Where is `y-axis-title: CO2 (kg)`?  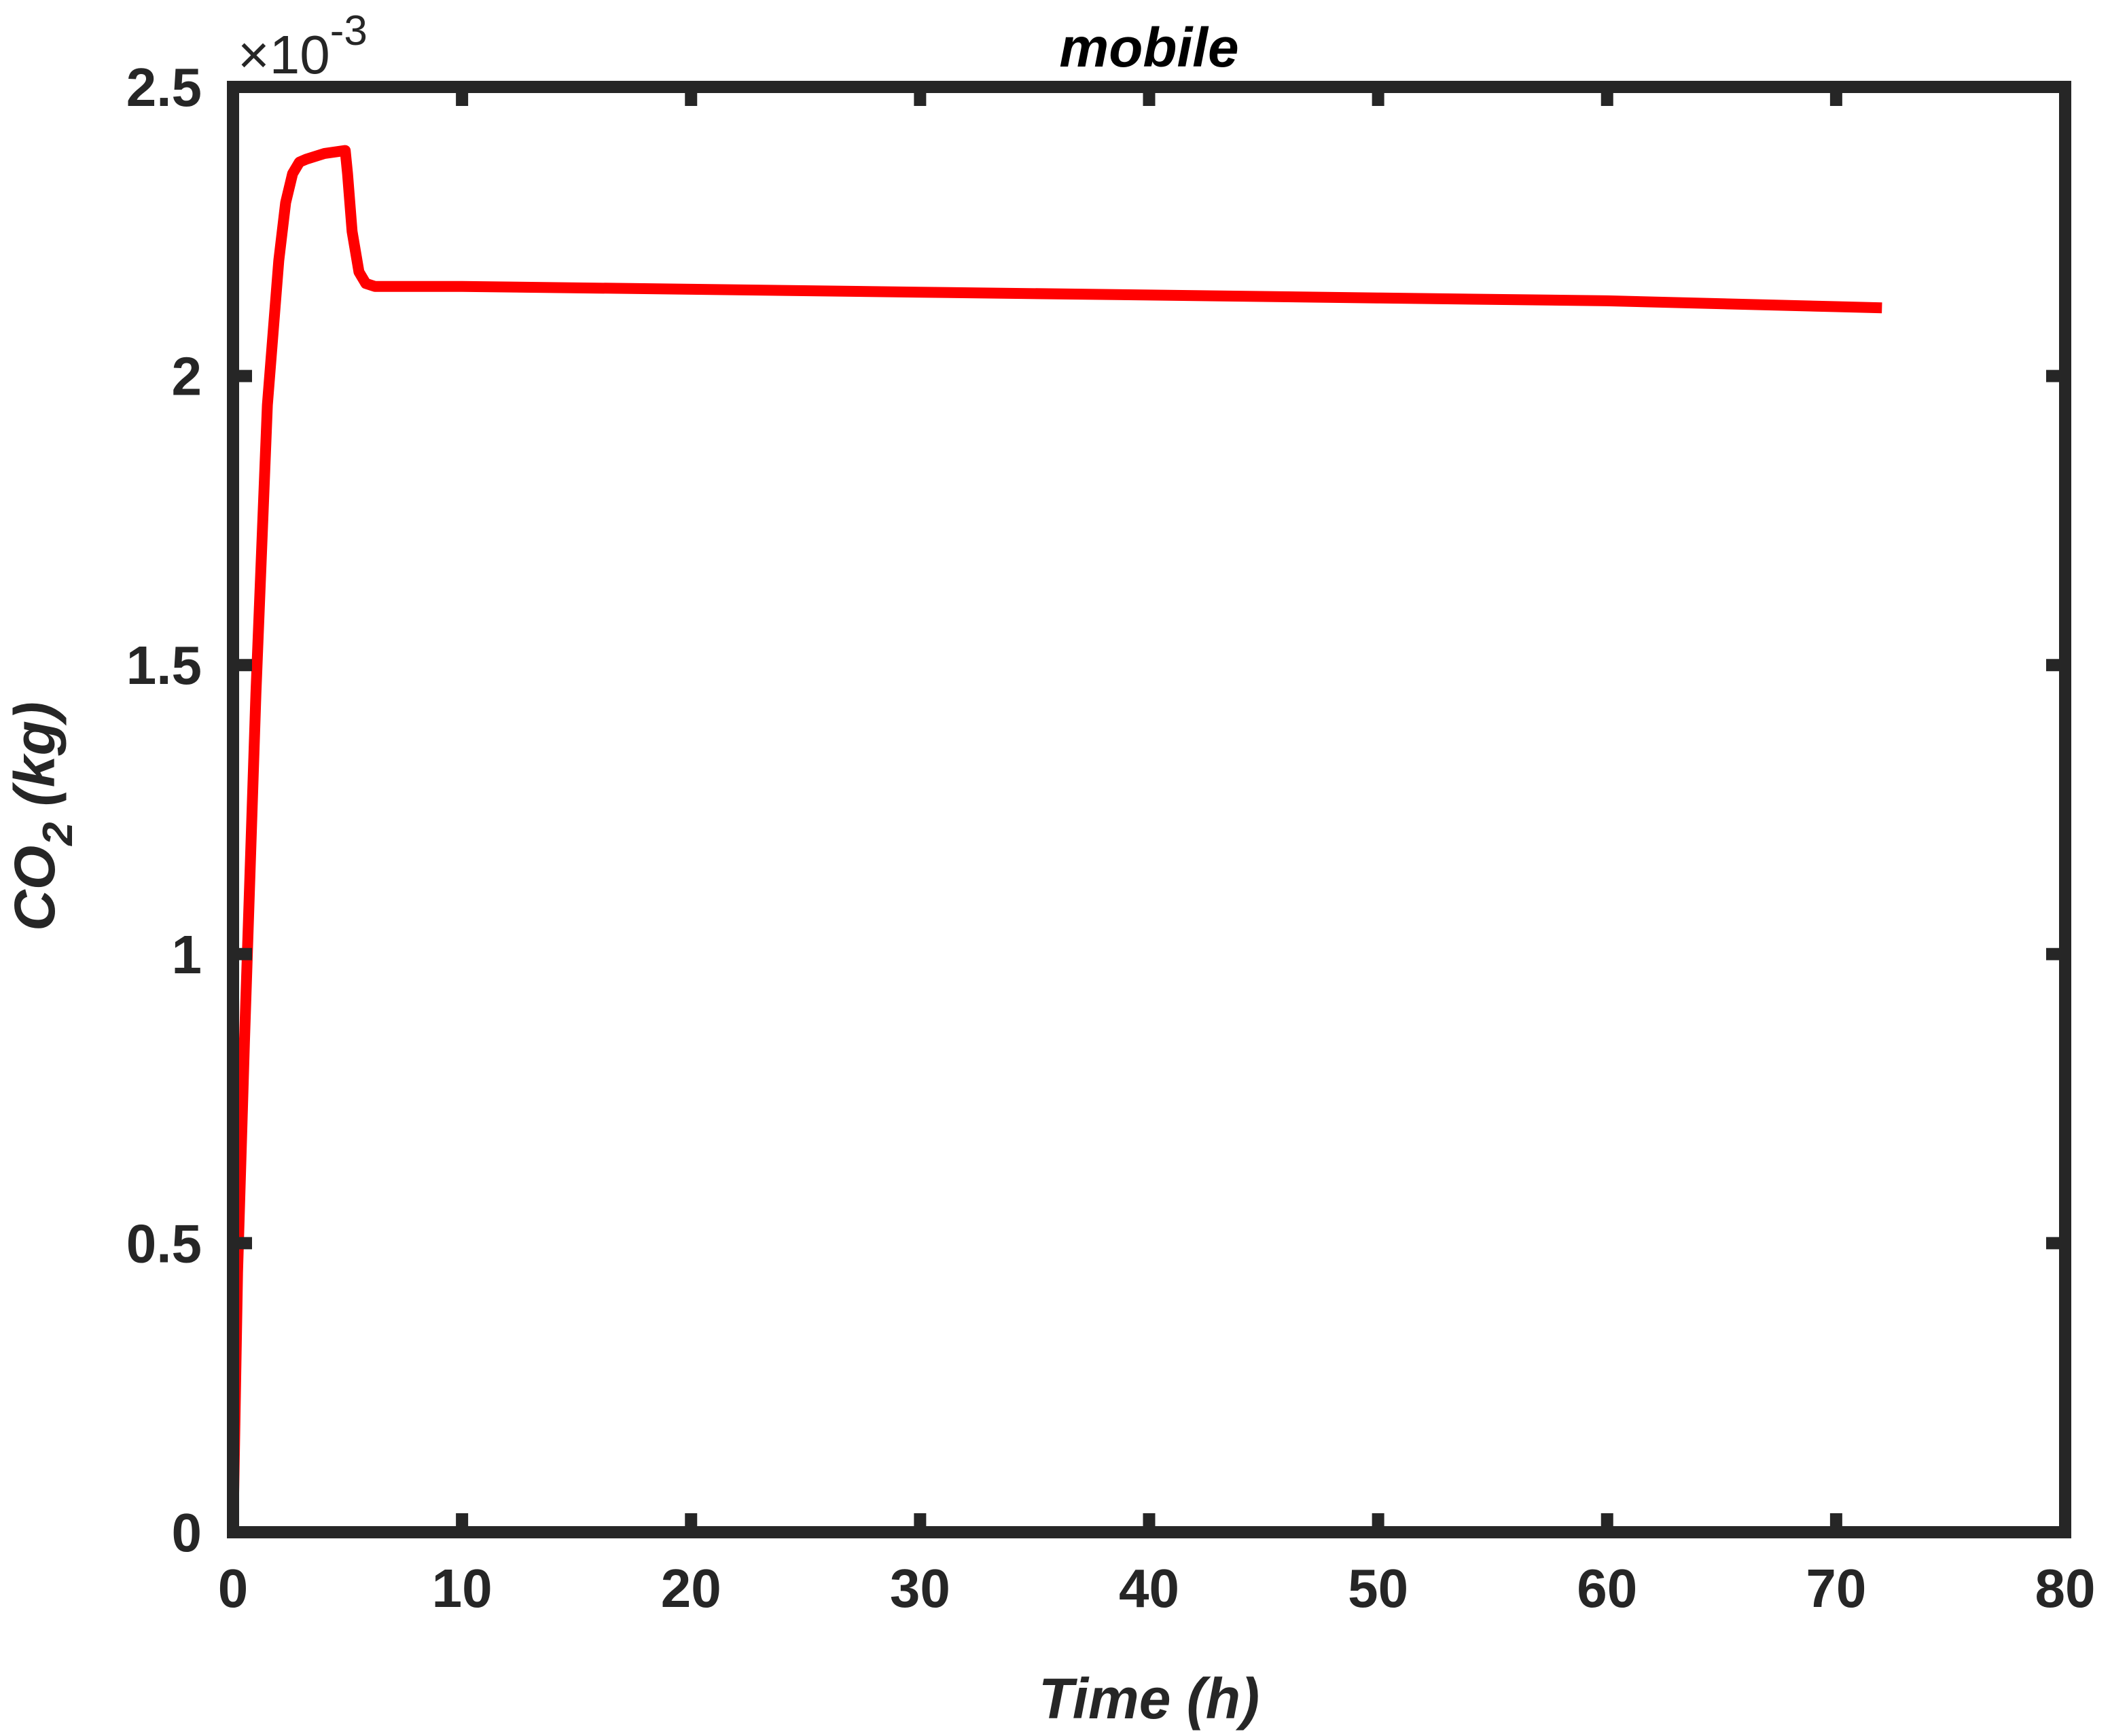 y-axis-title: CO2 (kg) is located at coordinates (42, 816).